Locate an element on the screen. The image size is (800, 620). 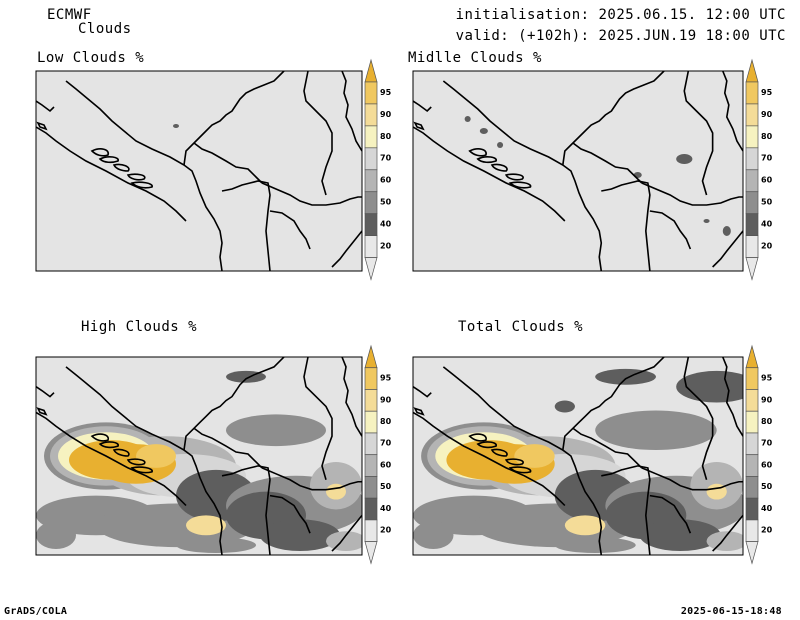
colorbar-low: 95 90 80 70 60 50 40 20 is located at coordinates (378, 169).